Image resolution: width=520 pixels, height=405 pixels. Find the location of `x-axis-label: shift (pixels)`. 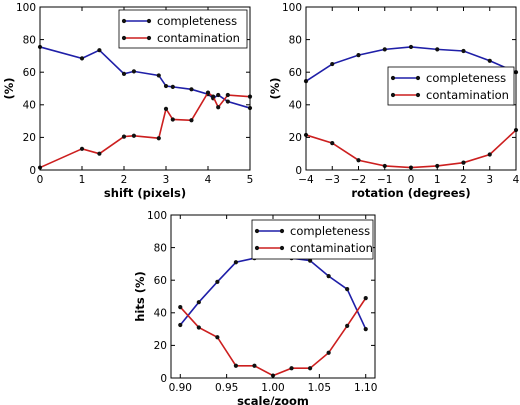

x-axis-label: shift (pixels) is located at coordinates (145, 193).